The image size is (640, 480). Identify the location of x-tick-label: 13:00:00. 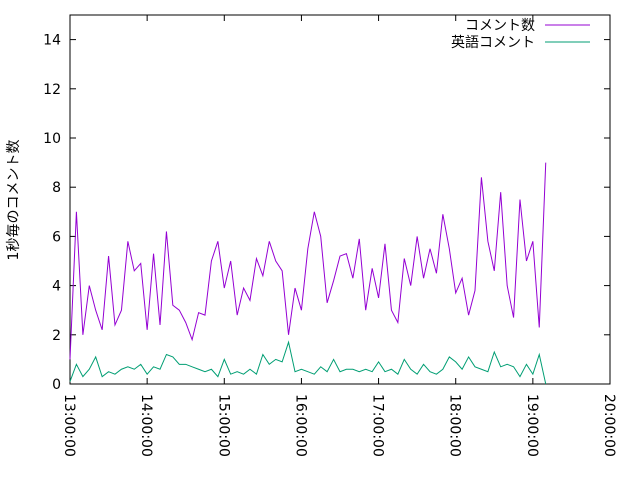
(69, 425).